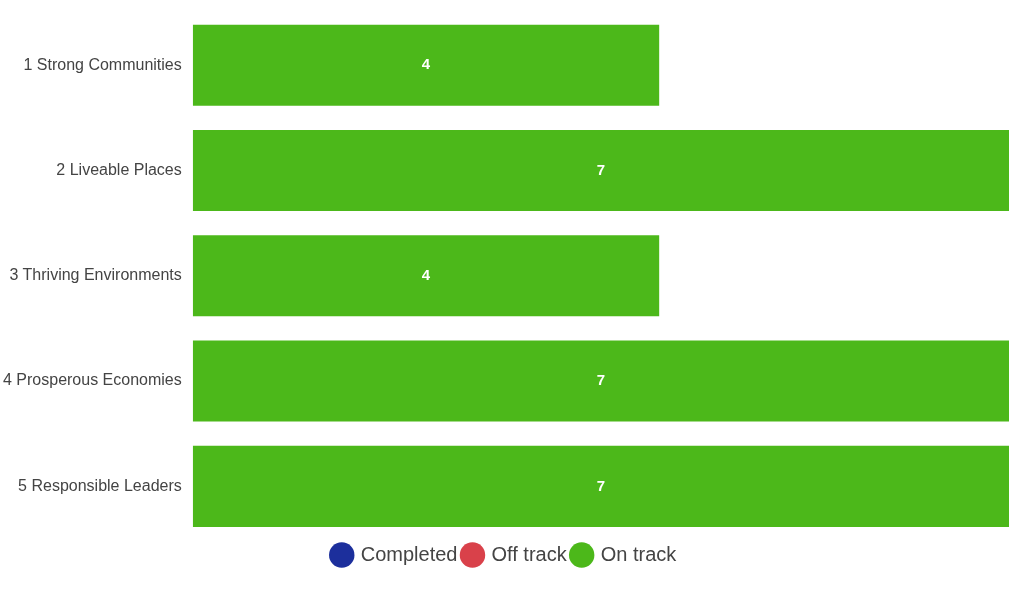 This screenshot has width=1011, height=615. I want to click on y-tick-label: 3 Thriving Environments, so click(95, 275).